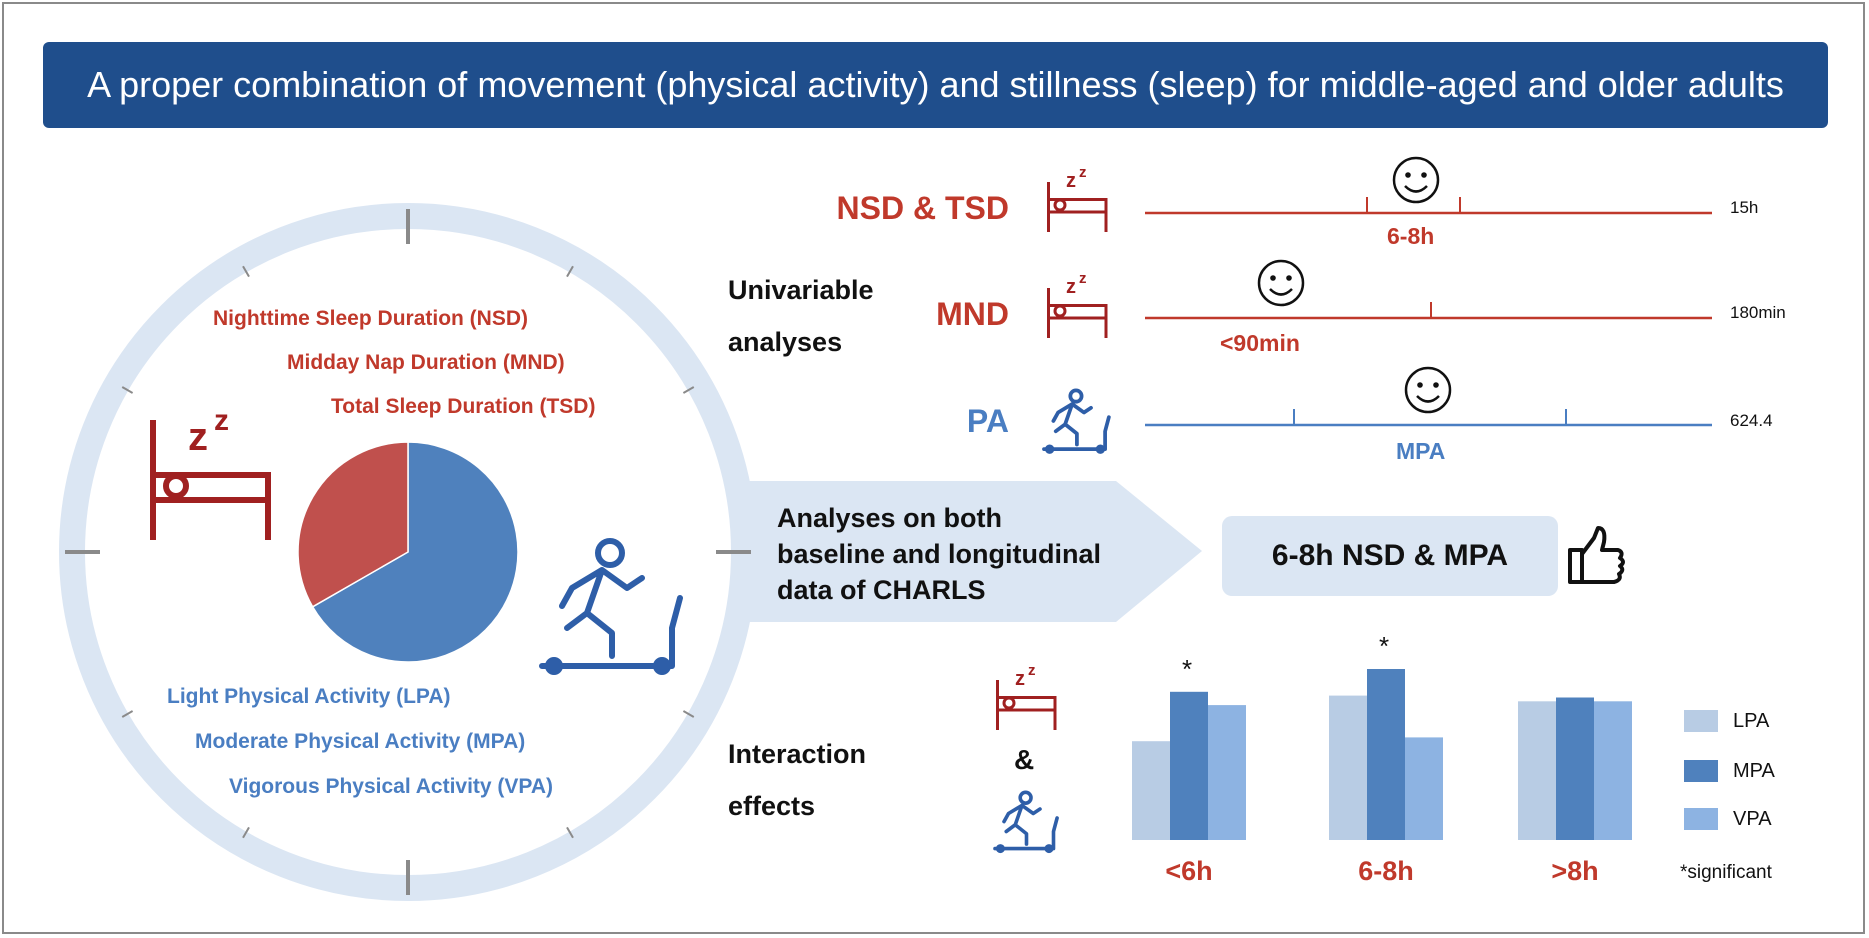  I want to click on univariable-label-line: Univariable, so click(801, 290).